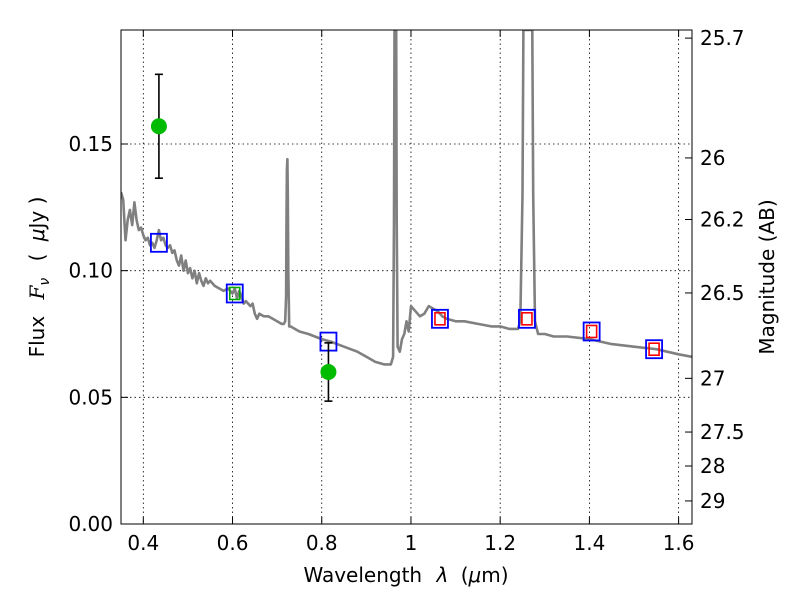  Describe the element at coordinates (45, 282) in the screenshot. I see `y-axis-label-subscript: ν` at that location.